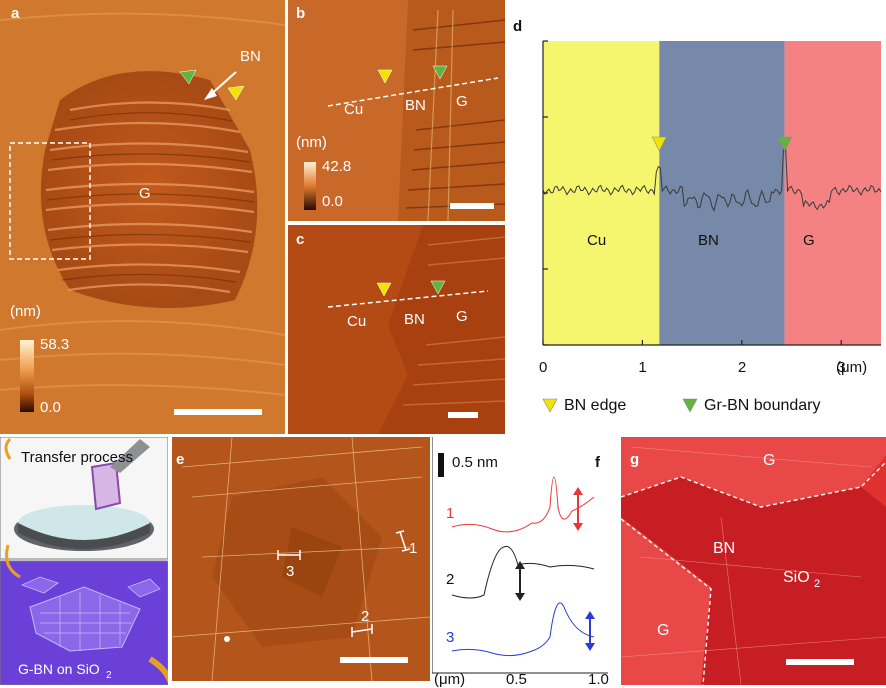 The height and width of the screenshot is (688, 886). What do you see at coordinates (106, 486) in the screenshot?
I see `sample-chip-icon` at bounding box center [106, 486].